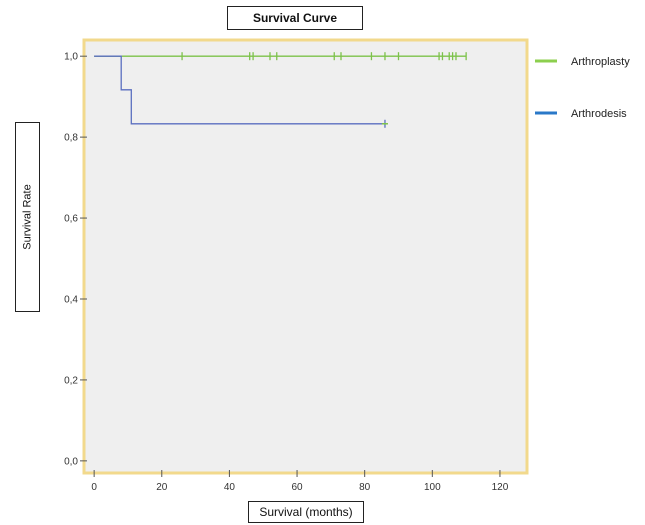  What do you see at coordinates (297, 487) in the screenshot?
I see `x-tick-label: 60` at bounding box center [297, 487].